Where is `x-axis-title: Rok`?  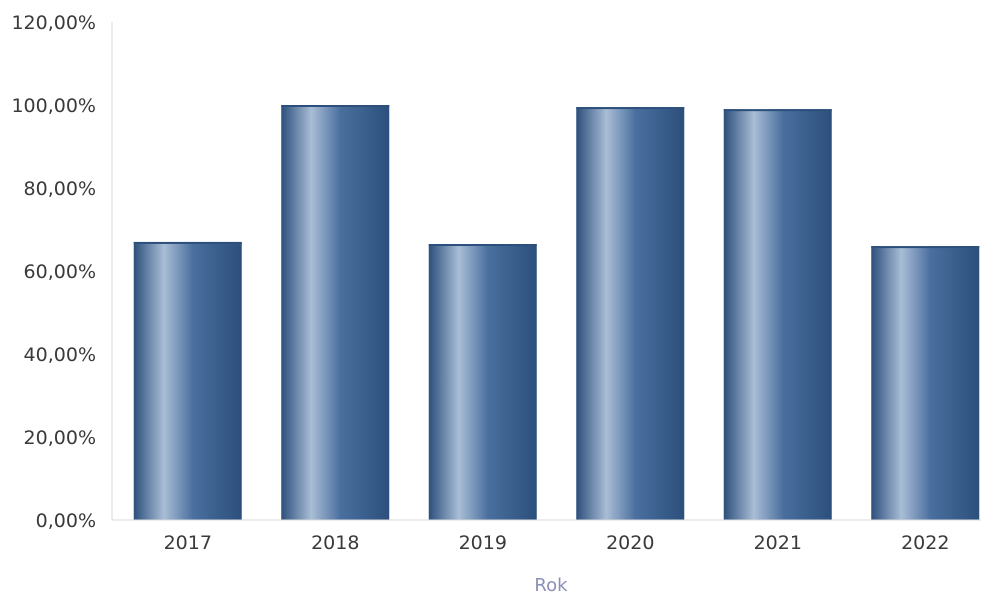
x-axis-title: Rok is located at coordinates (551, 585).